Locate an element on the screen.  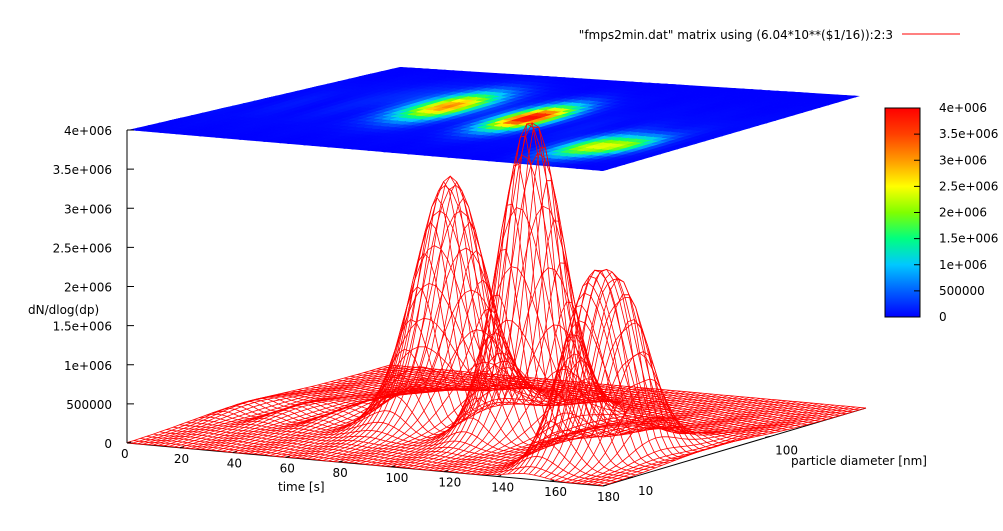
z-axis-title: dN/dlog(dp) is located at coordinates (63, 310).